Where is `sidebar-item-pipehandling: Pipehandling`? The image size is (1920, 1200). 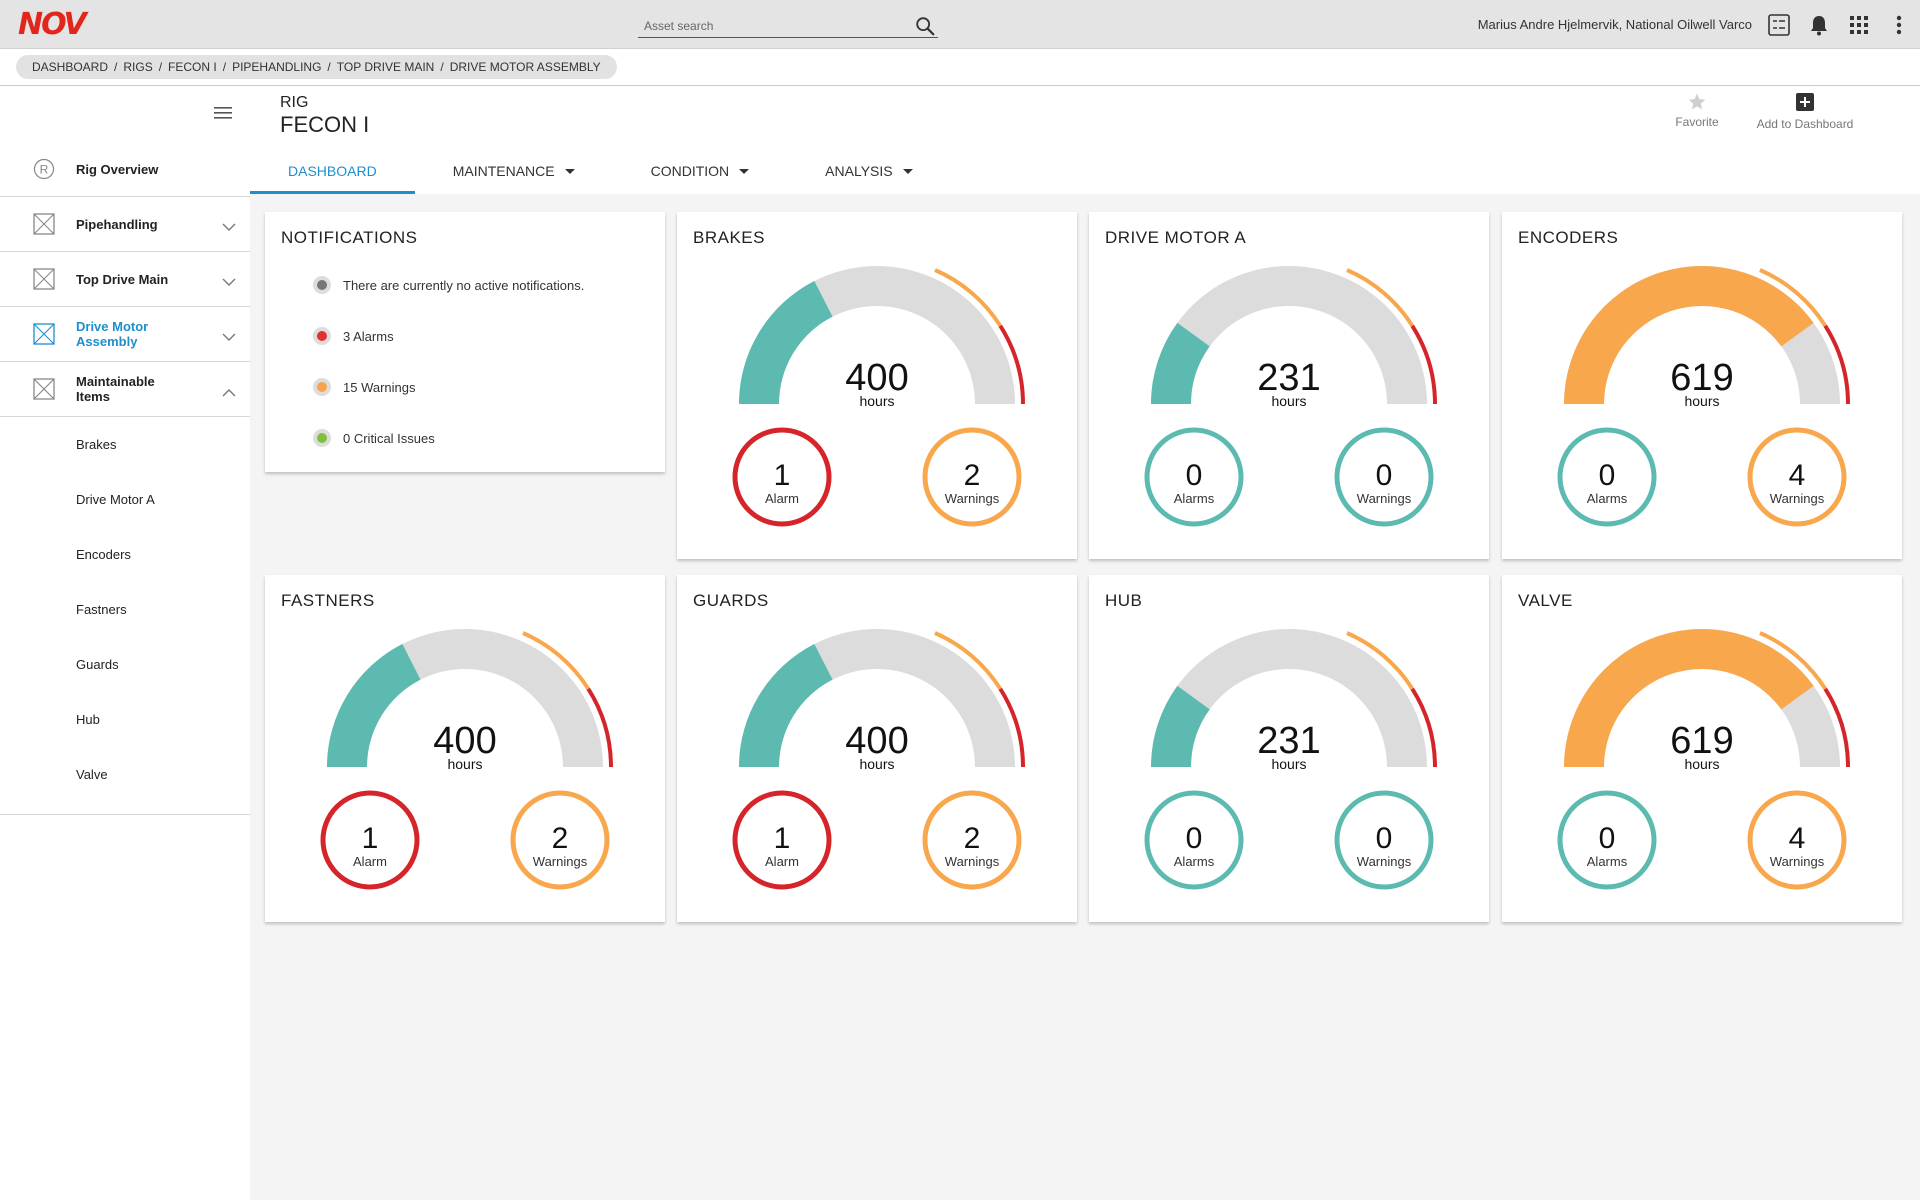 sidebar-item-pipehandling: Pipehandling is located at coordinates (125, 224).